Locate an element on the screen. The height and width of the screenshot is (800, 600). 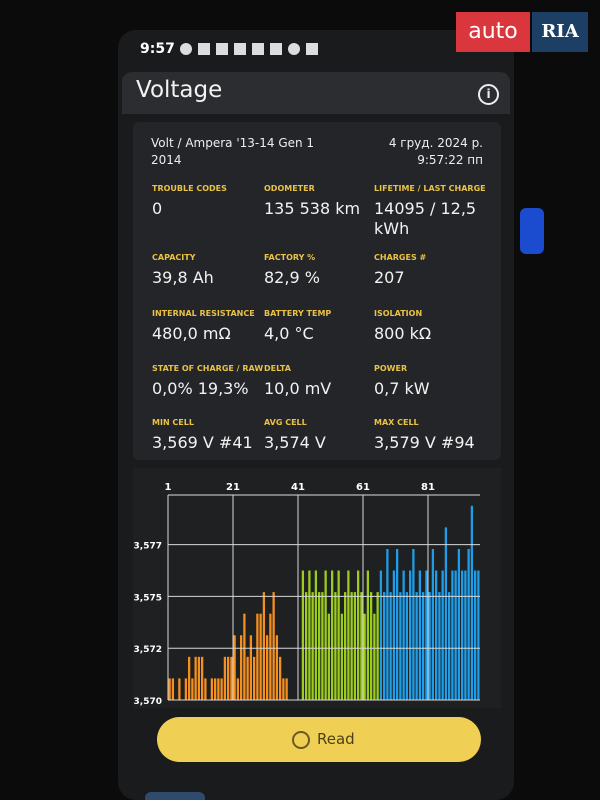
stat-value: 3,569 V #41 is located at coordinates (202, 442).